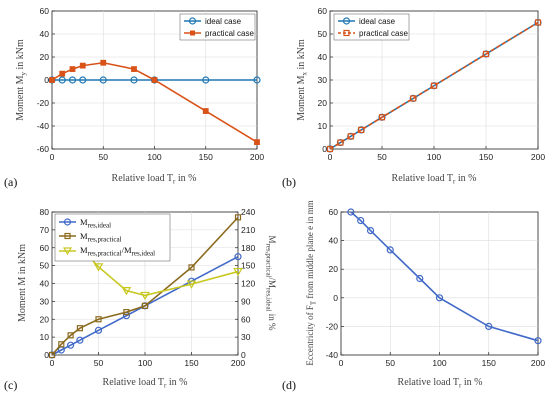 The height and width of the screenshot is (400, 550). Describe the element at coordinates (248, 266) in the screenshot. I see `panel-c-y2tick-label: 150` at that location.